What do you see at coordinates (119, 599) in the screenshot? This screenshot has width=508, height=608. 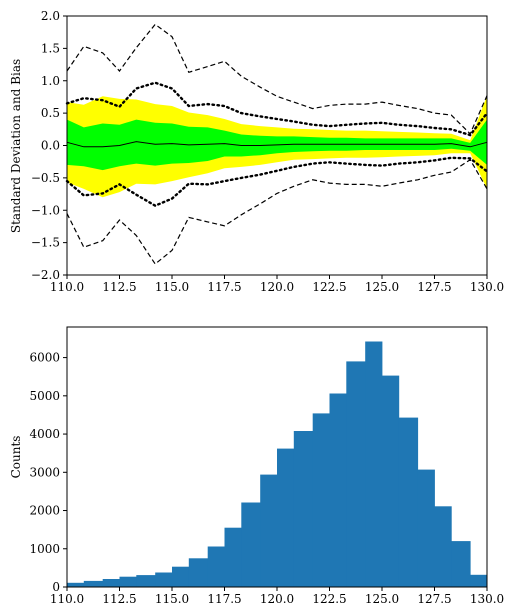 I see `bottom-x-tick-label: 112.5` at bounding box center [119, 599].